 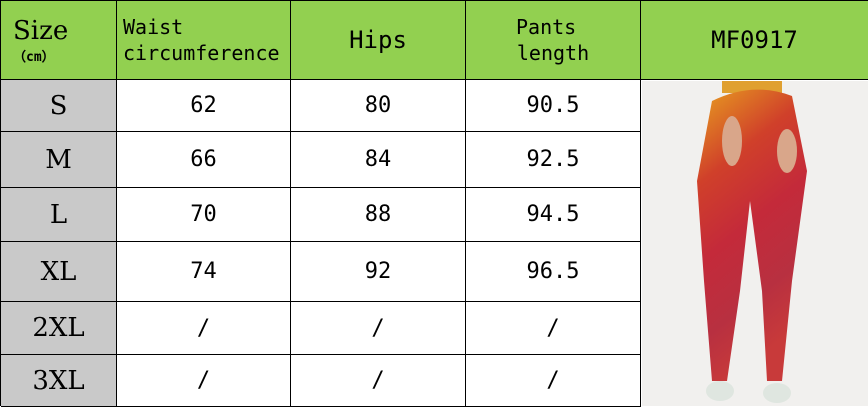 What do you see at coordinates (752, 242) in the screenshot?
I see `leggings-image` at bounding box center [752, 242].